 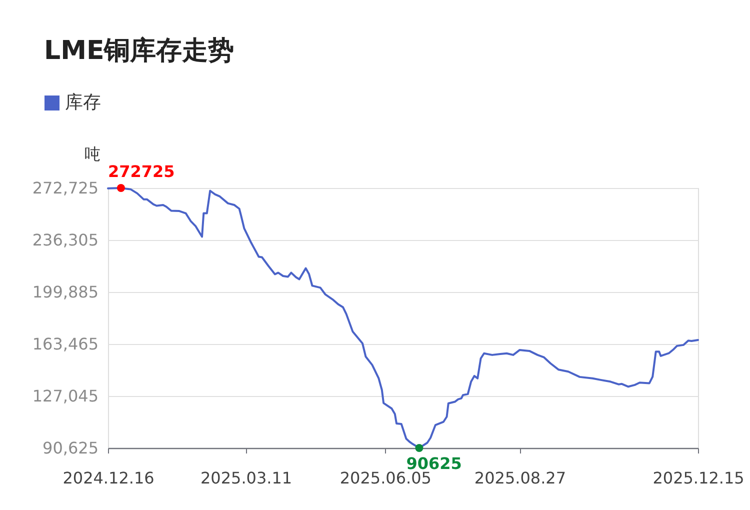 I want to click on x-tick-label: 2025.08.27, so click(x=520, y=478).